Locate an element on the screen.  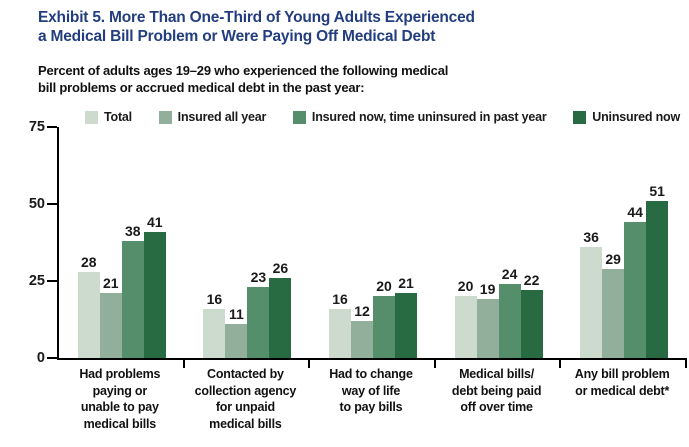
bar-uninsured-now: 41 is located at coordinates (154, 285).